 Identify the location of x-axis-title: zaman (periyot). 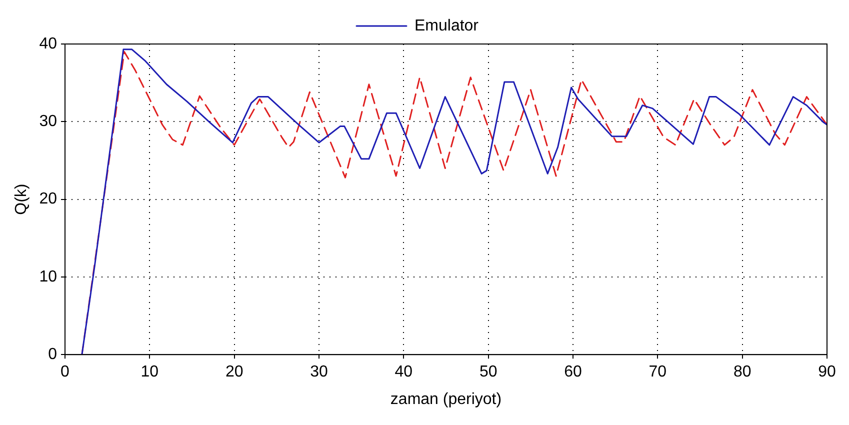
(446, 399).